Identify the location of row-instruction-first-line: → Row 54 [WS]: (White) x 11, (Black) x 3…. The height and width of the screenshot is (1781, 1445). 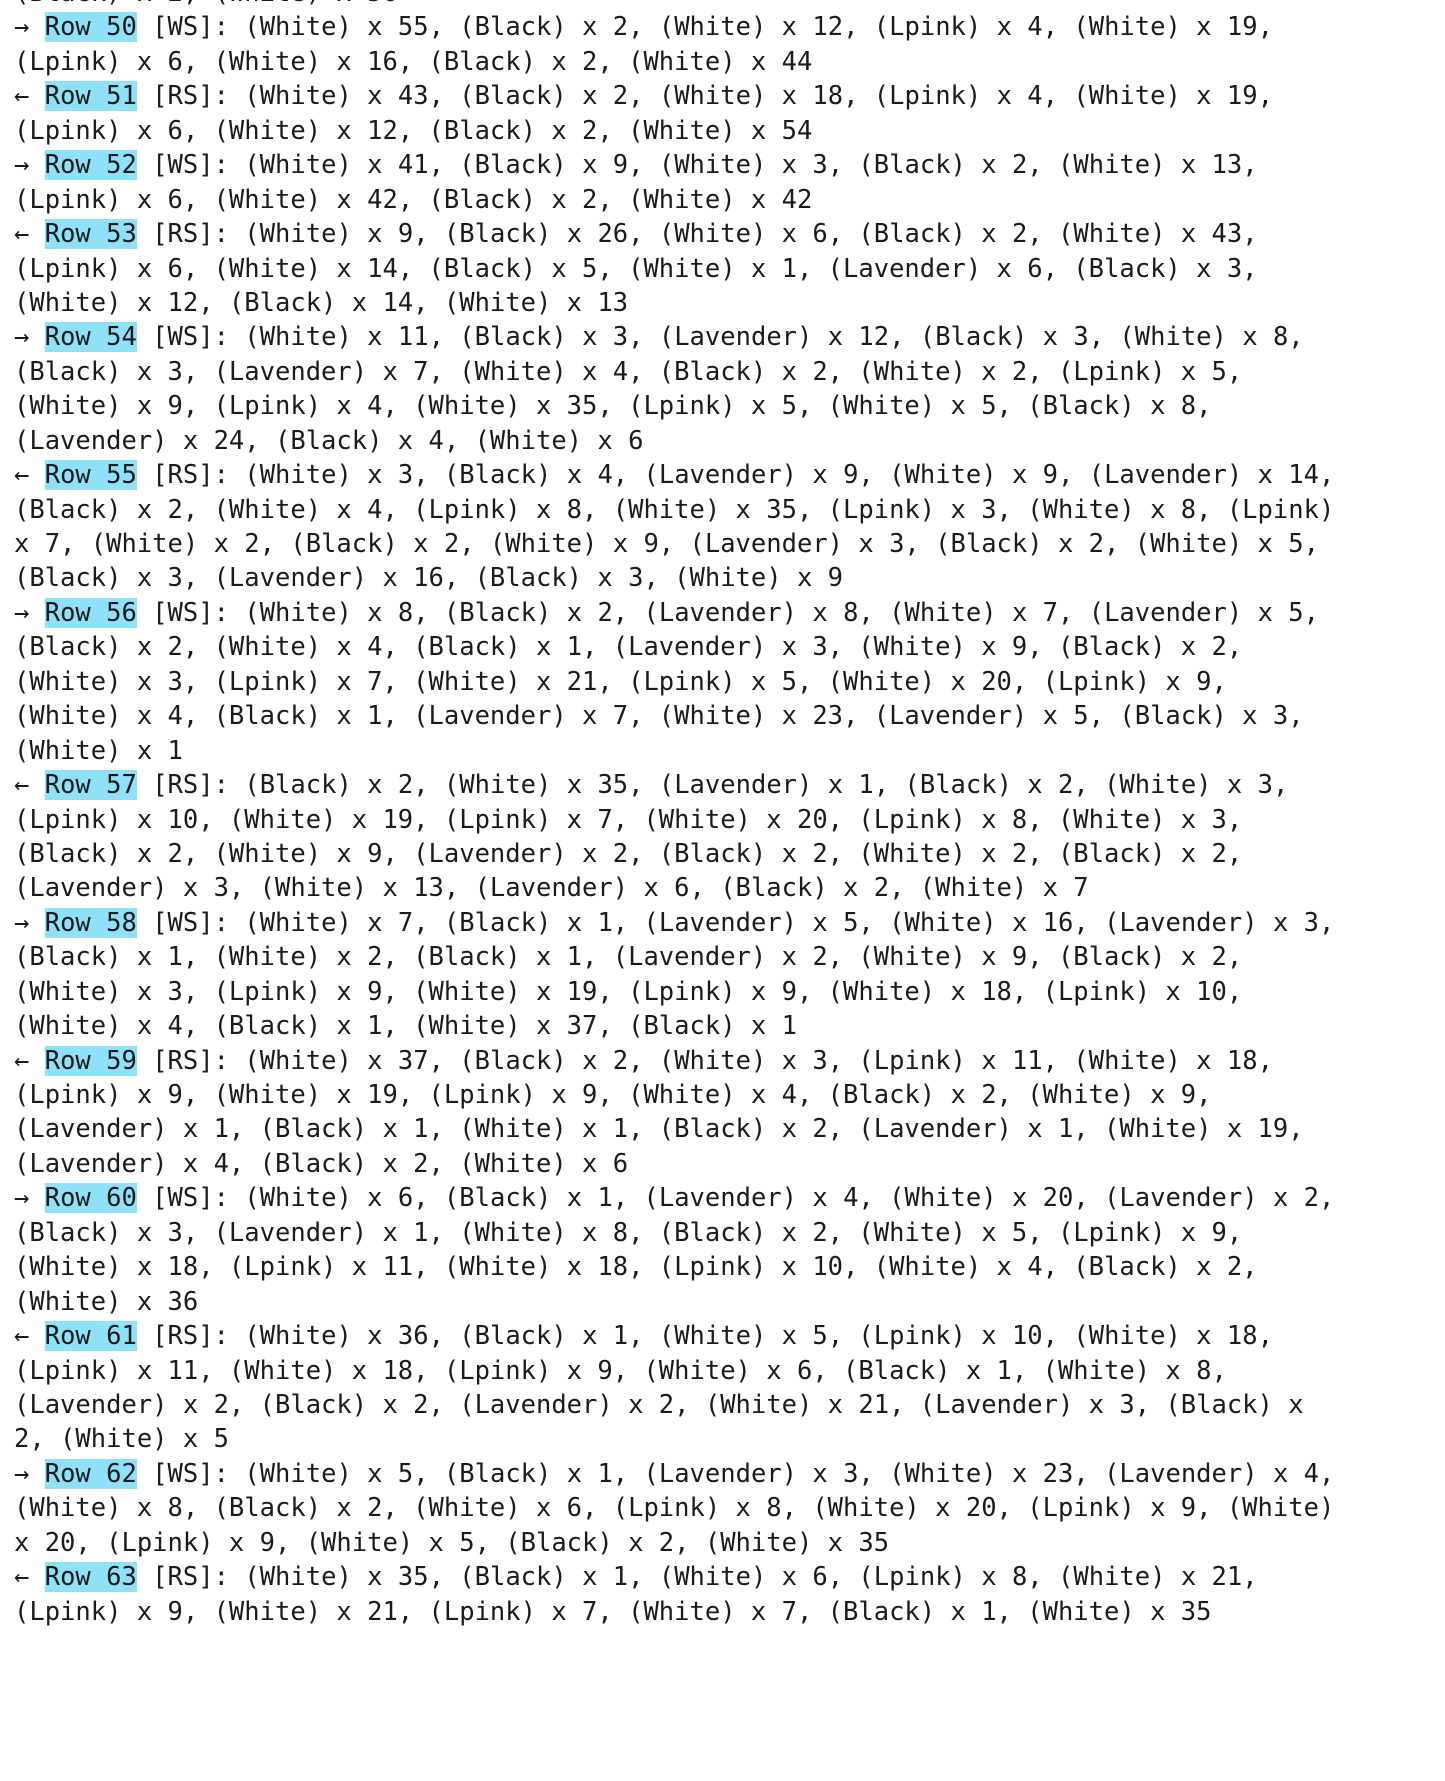
(659, 337).